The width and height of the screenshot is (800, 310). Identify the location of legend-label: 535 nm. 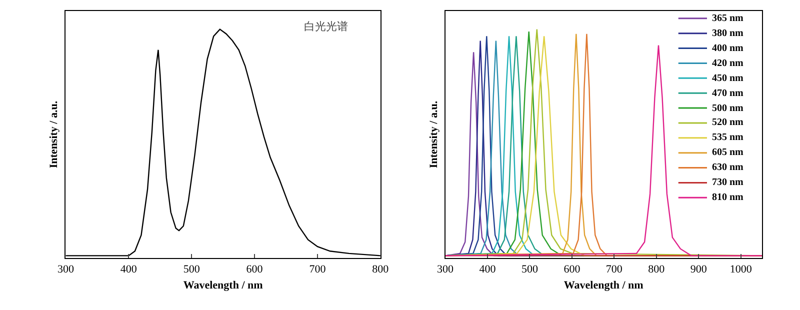
(728, 137).